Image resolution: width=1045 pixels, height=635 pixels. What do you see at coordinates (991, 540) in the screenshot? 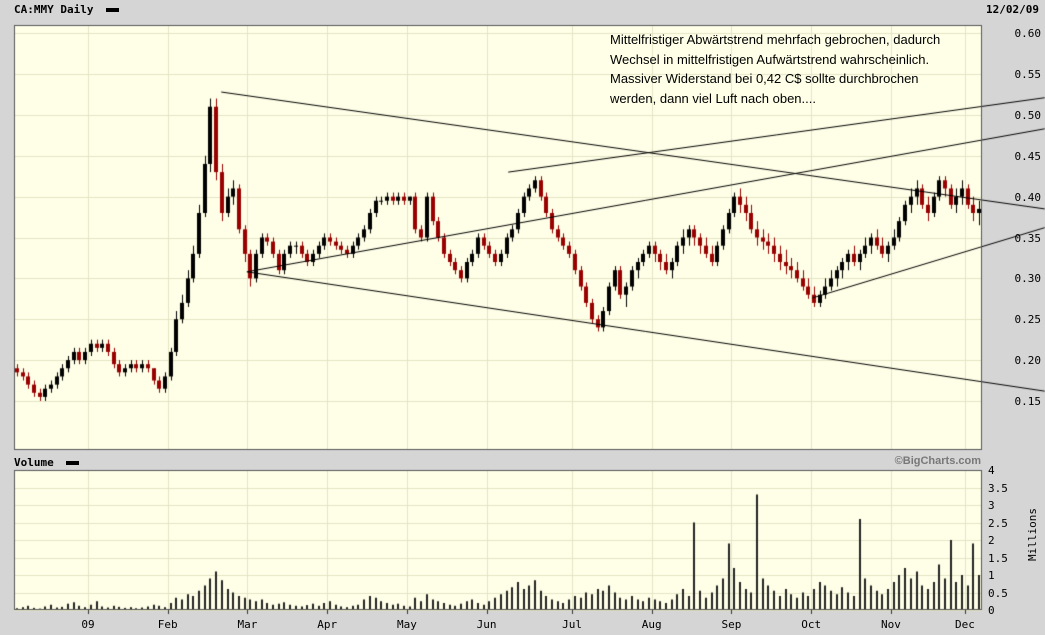
I see `volume-axis-label: 2` at bounding box center [991, 540].